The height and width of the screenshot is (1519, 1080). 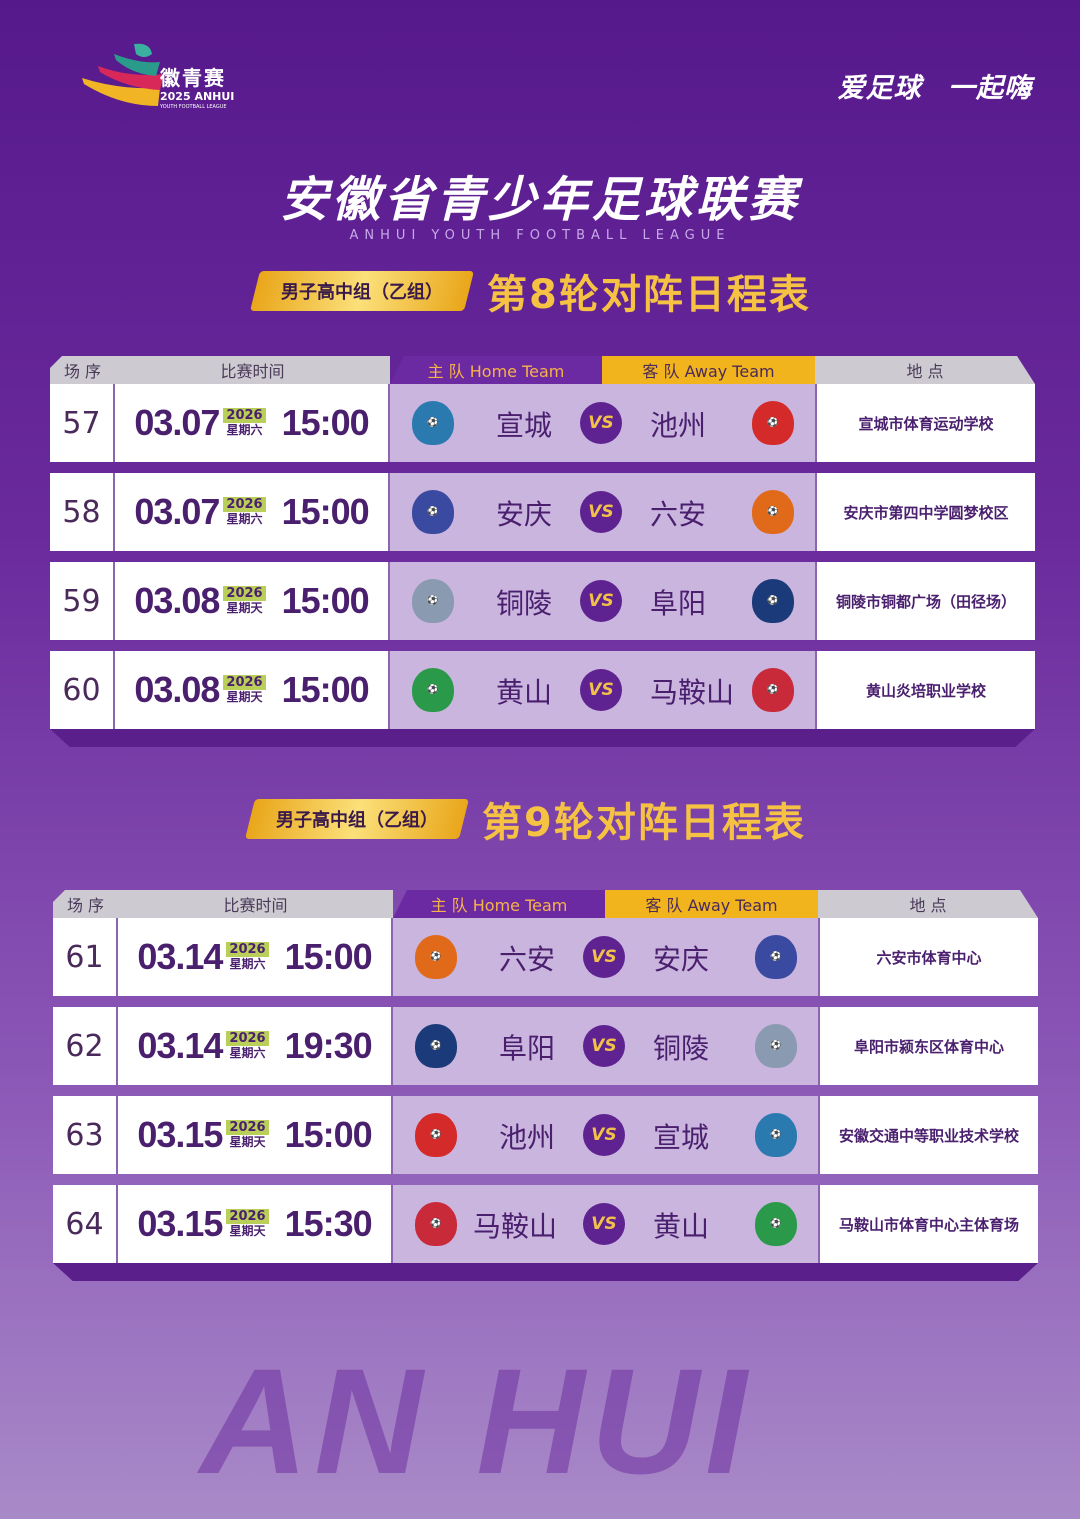 I want to click on logo-sub: YOUTH FOOTBALL LEAGUE, so click(x=193, y=107).